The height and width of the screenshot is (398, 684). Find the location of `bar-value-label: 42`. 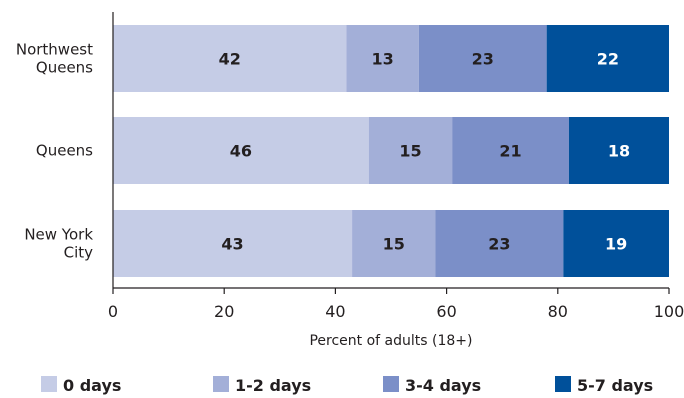

bar-value-label: 42 is located at coordinates (230, 59).